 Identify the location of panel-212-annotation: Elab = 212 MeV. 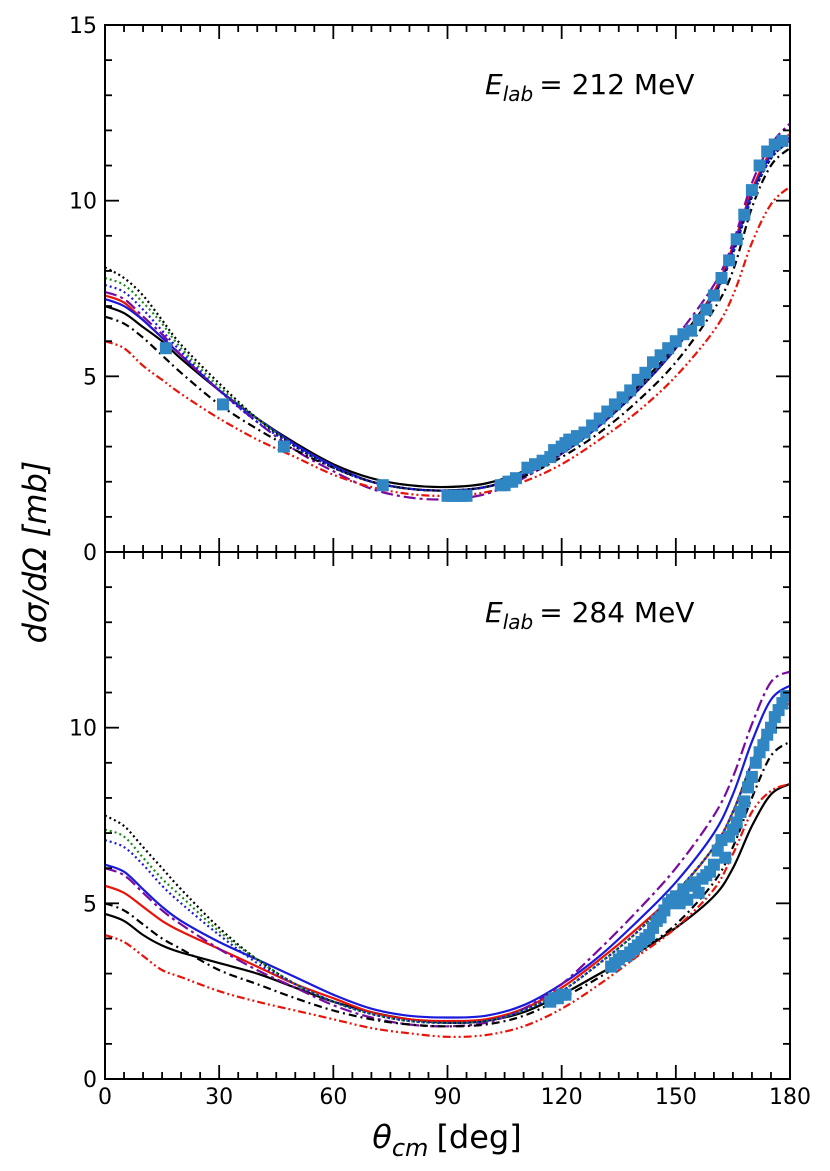
(589, 87).